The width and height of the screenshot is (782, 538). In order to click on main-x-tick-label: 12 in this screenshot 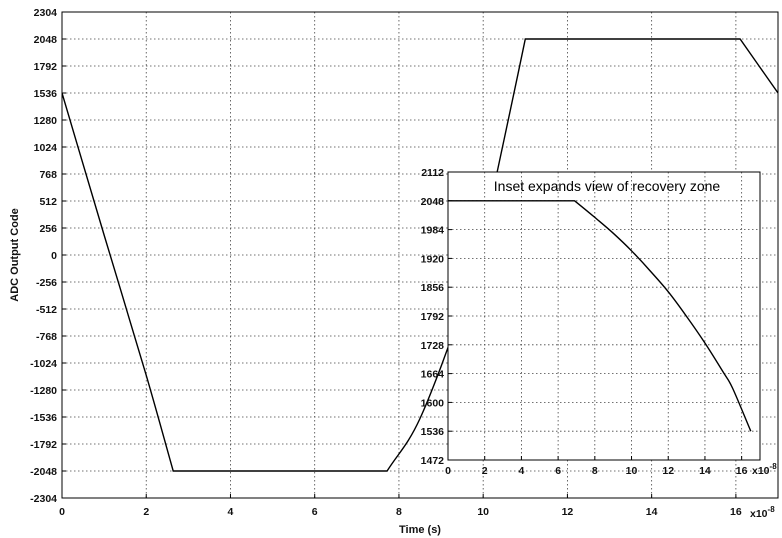, I will do `click(568, 512)`.